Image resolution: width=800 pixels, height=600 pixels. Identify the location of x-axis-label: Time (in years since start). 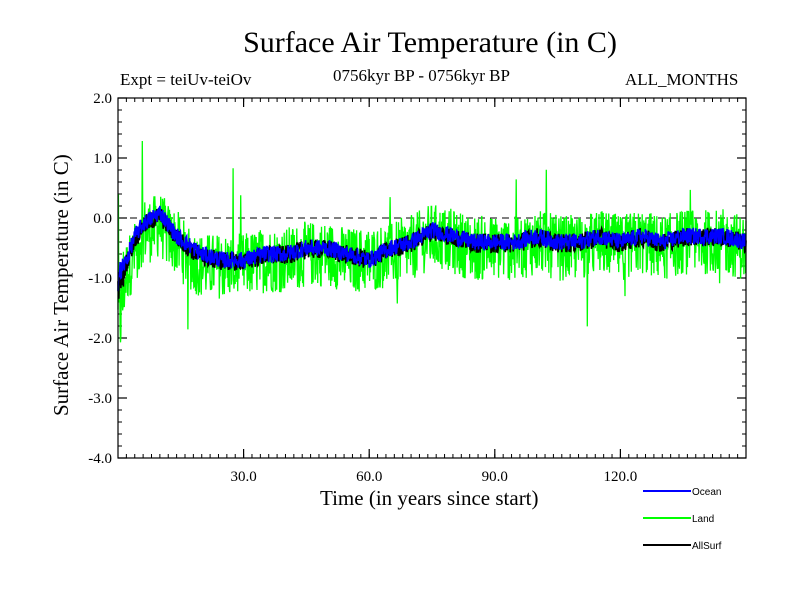
(429, 498).